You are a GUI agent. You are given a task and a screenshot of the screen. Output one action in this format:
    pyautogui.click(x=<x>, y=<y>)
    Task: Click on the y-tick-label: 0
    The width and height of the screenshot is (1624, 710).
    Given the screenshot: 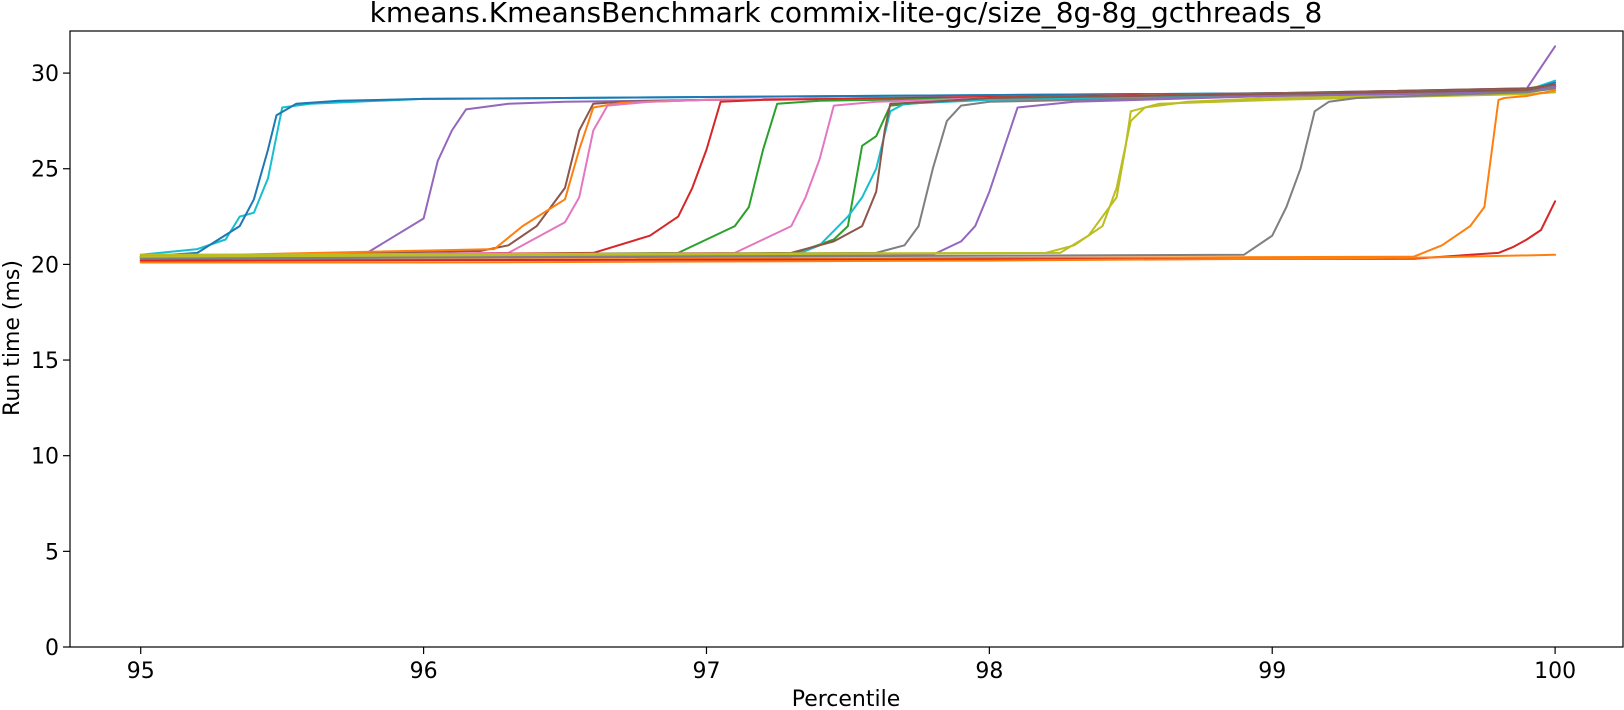 What is the action you would take?
    pyautogui.click(x=52, y=648)
    